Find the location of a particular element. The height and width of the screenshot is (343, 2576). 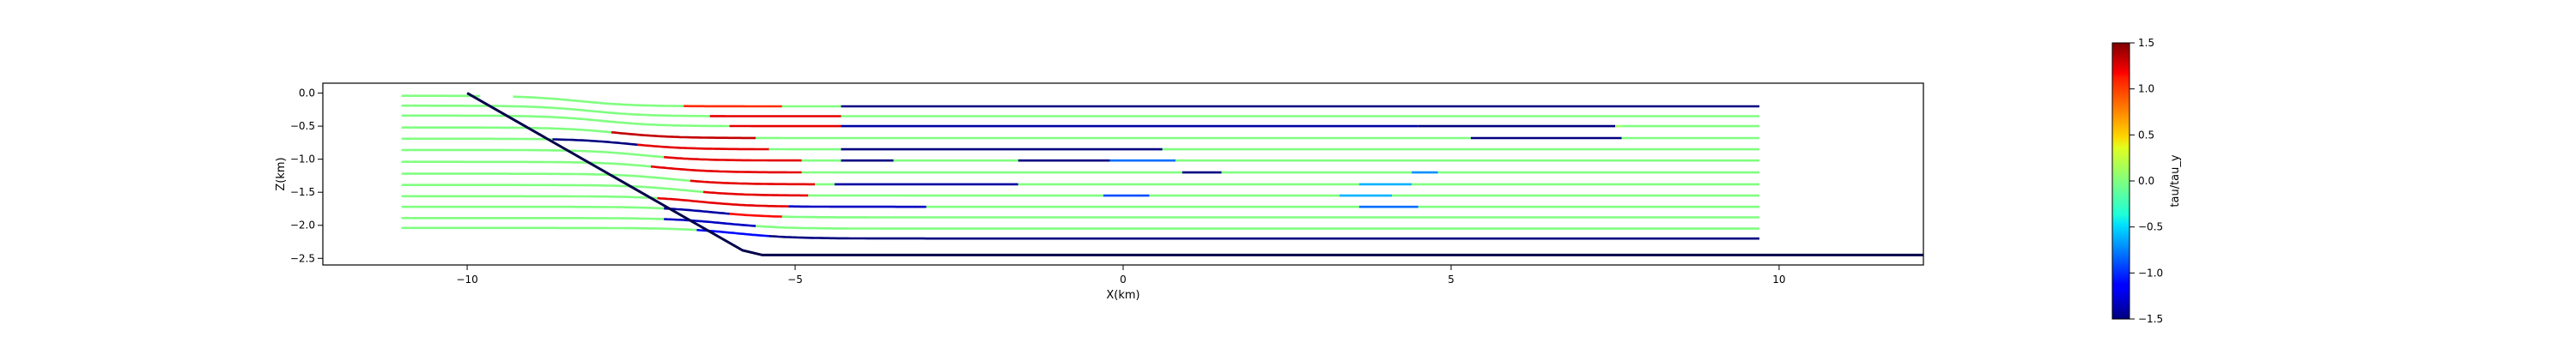

x-tick-label: −10 is located at coordinates (466, 280).